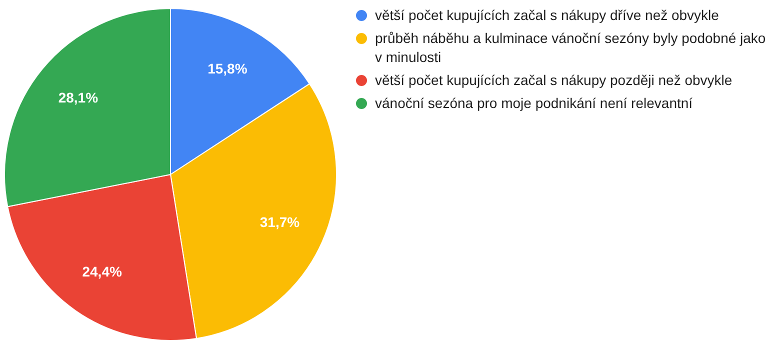 Image resolution: width=779 pixels, height=347 pixels. Describe the element at coordinates (78, 97) in the screenshot. I see `data-label: 28,1%` at that location.